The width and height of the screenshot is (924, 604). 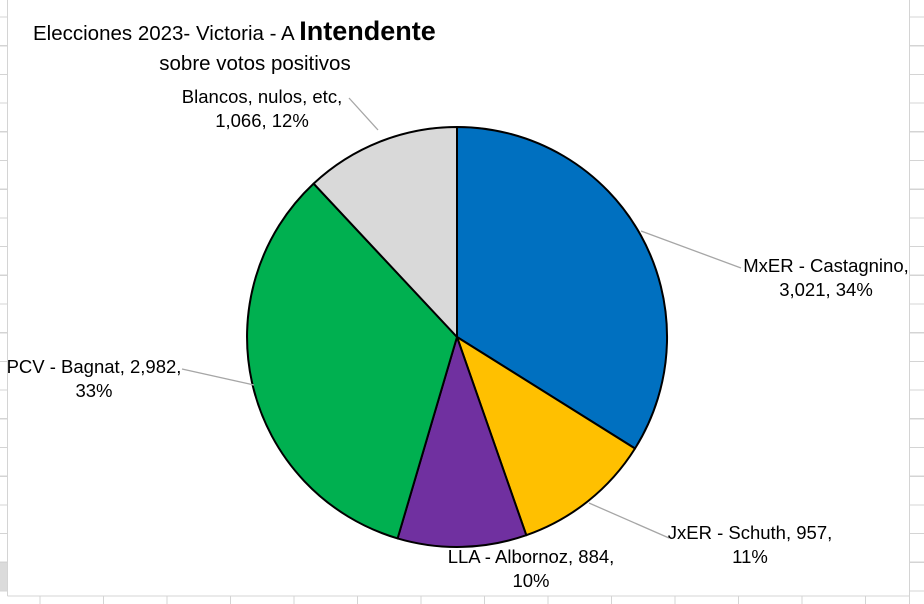 I want to click on chart-title: Elecciones 2023- Victoria - A Intendente, so click(x=234, y=32).